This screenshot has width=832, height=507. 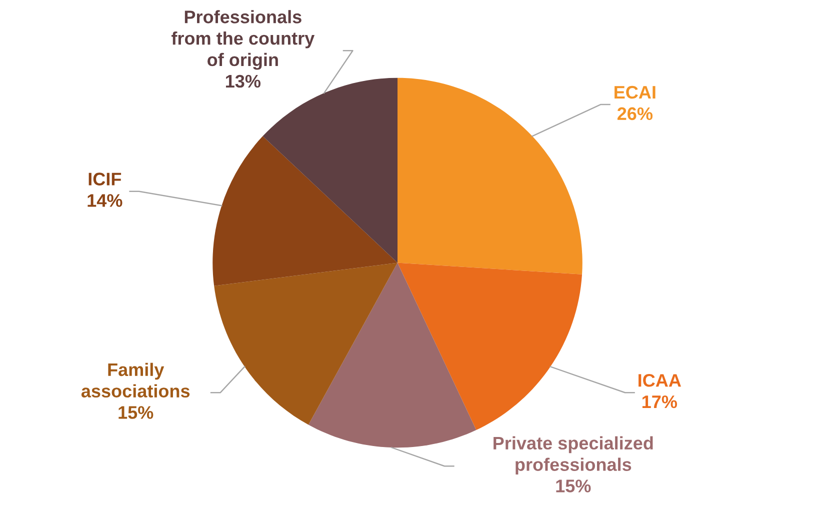 I want to click on slice-label: Family associations, so click(x=135, y=380).